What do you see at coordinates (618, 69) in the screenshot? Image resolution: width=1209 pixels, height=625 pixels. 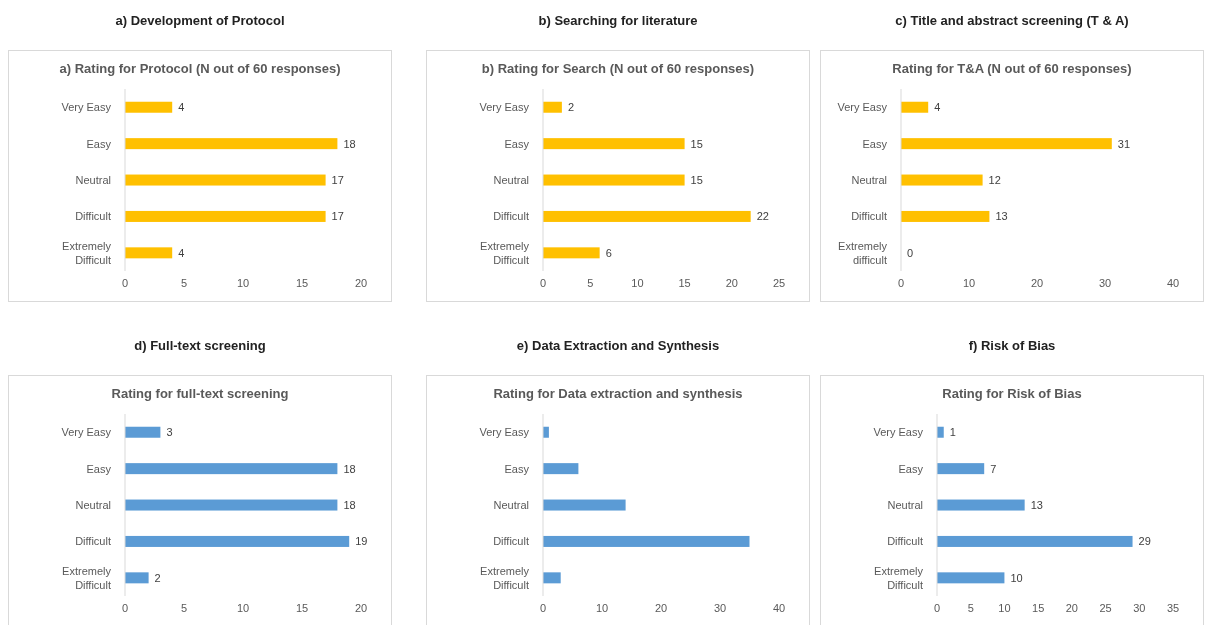 I see `chart-subtitle: b) Rating for Search (N out of 60 responses)` at bounding box center [618, 69].